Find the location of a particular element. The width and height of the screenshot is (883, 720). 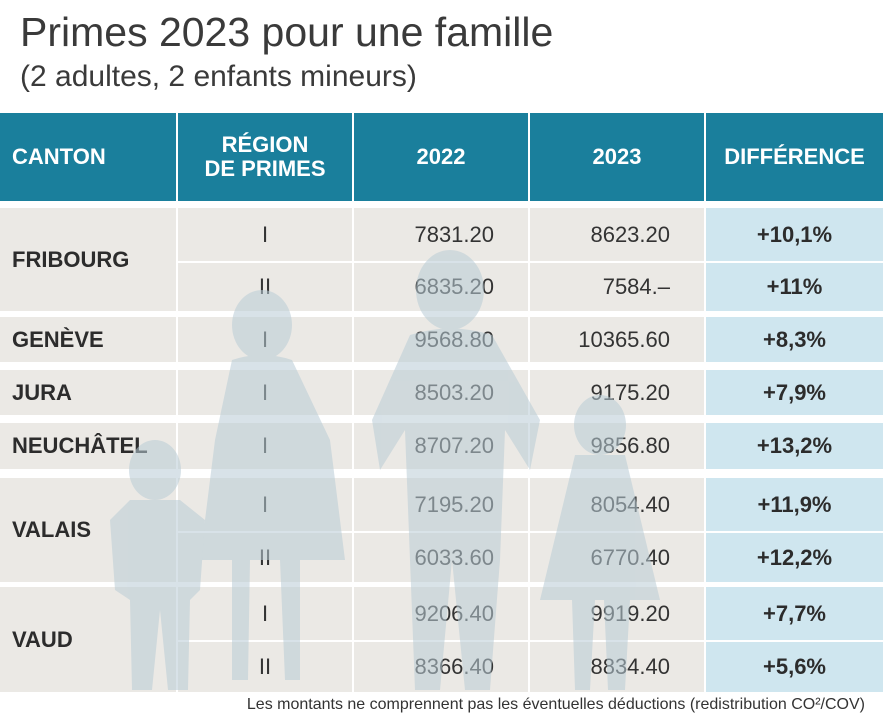

page-title: Primes 2023 pour une famille is located at coordinates (287, 32).